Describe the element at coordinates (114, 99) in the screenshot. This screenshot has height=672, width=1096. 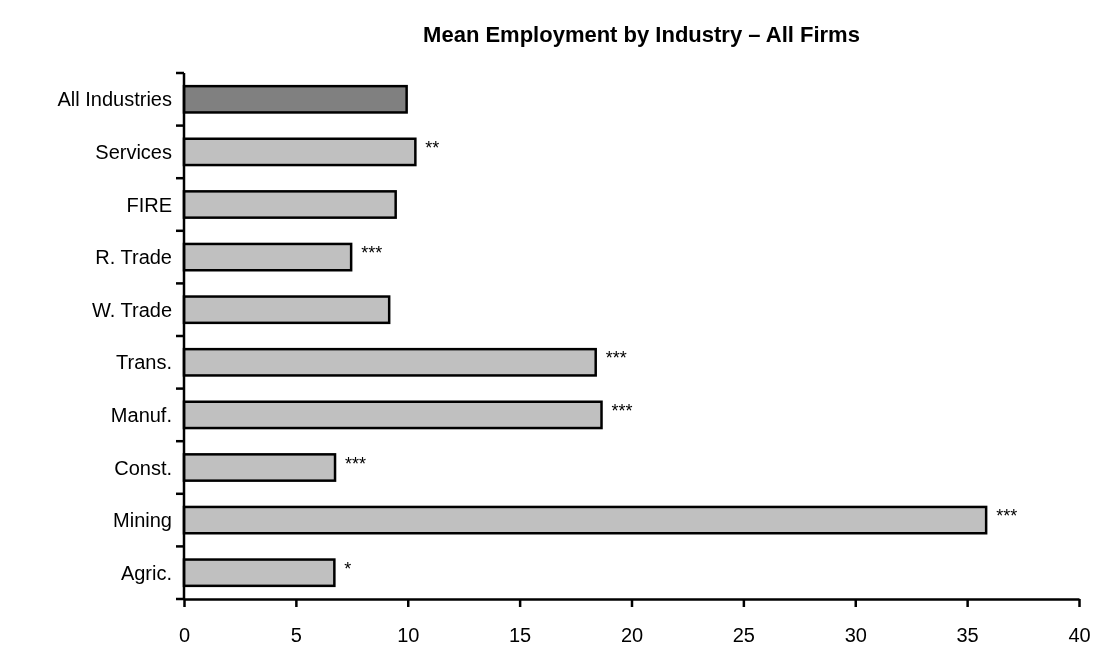
I see `y-tick-label: All Industries` at that location.